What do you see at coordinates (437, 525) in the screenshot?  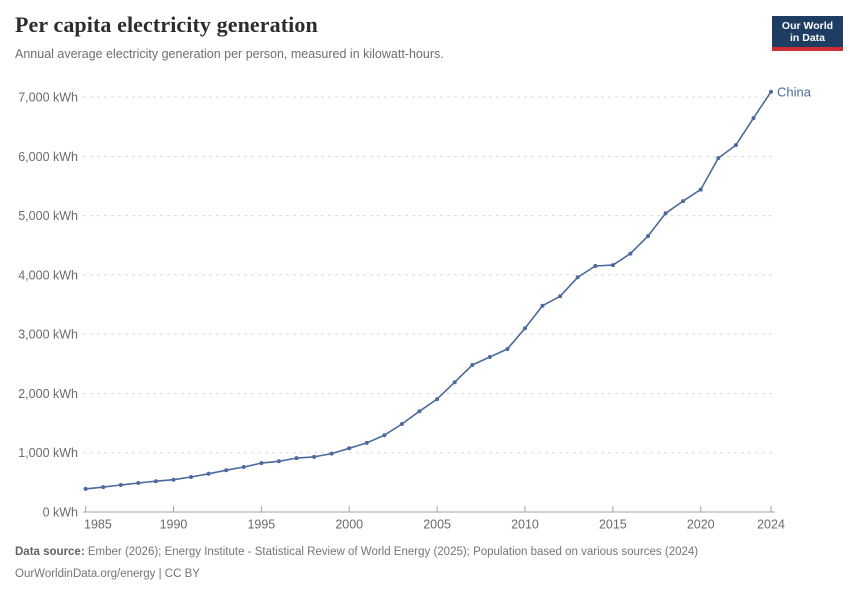 I see `x-tick-label: 2005` at bounding box center [437, 525].